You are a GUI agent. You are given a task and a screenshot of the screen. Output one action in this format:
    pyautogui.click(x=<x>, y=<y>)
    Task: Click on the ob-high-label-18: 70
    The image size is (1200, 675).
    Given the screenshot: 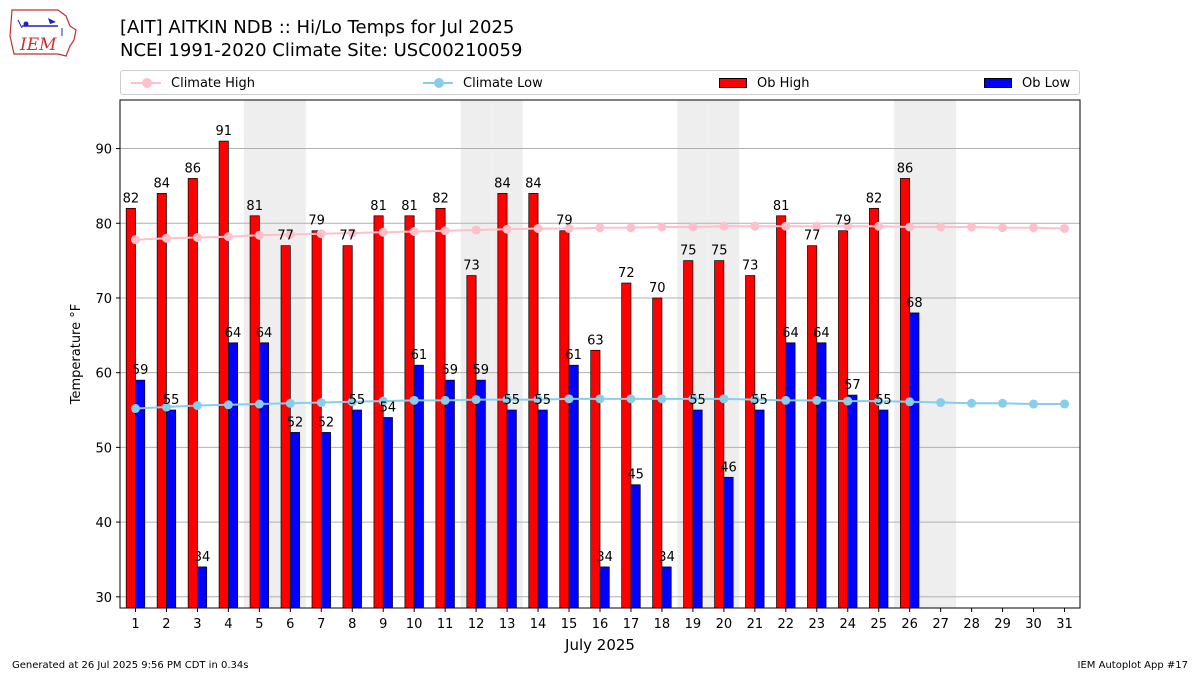 What is the action you would take?
    pyautogui.click(x=657, y=288)
    